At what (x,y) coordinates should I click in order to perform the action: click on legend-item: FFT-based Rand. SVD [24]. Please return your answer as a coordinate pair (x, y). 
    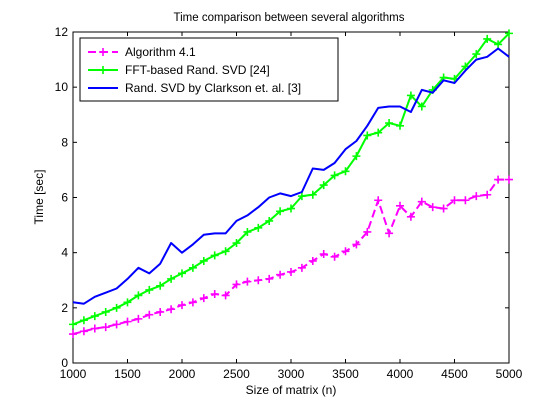
    Looking at the image, I should click on (179, 70).